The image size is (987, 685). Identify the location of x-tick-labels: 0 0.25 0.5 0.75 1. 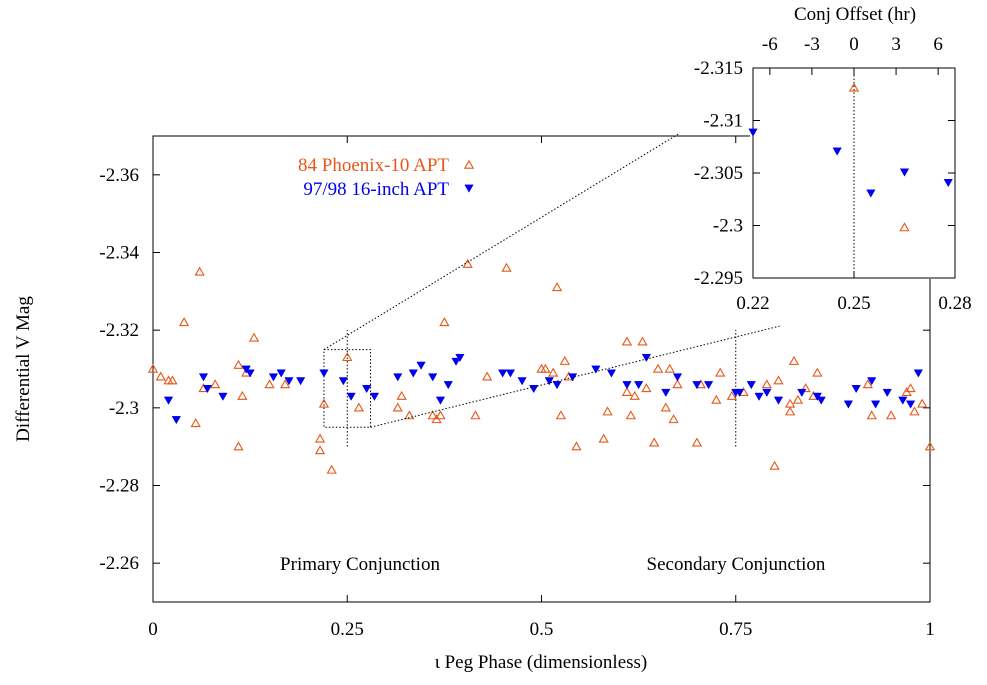
(541, 629).